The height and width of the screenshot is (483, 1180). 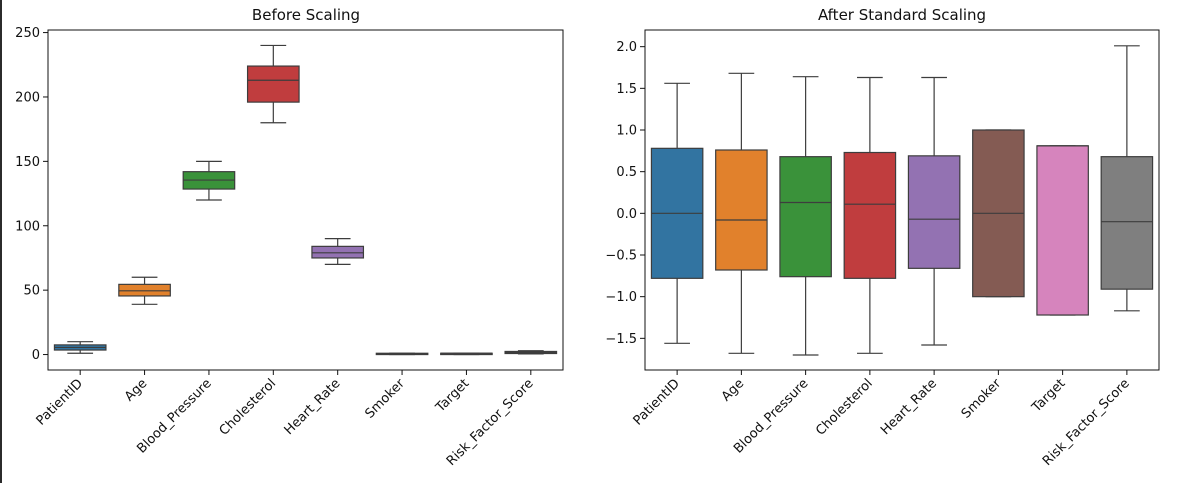 I want to click on y-tick-label: 1.5, so click(x=626, y=89).